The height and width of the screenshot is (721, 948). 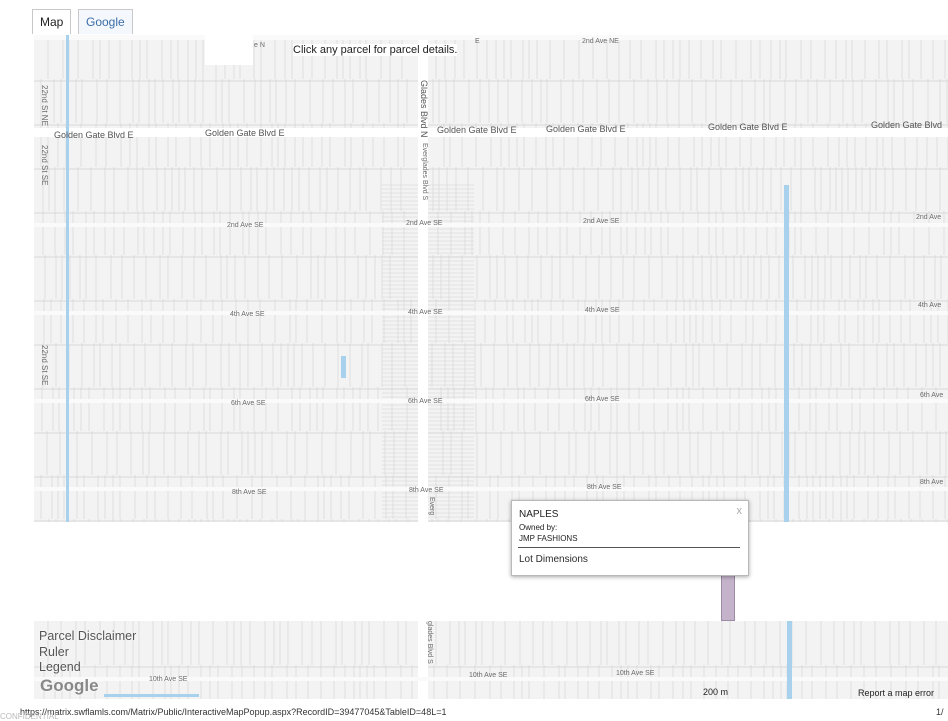 I want to click on label-10th-ave-se-3: 10th Ave SE, so click(x=635, y=673).